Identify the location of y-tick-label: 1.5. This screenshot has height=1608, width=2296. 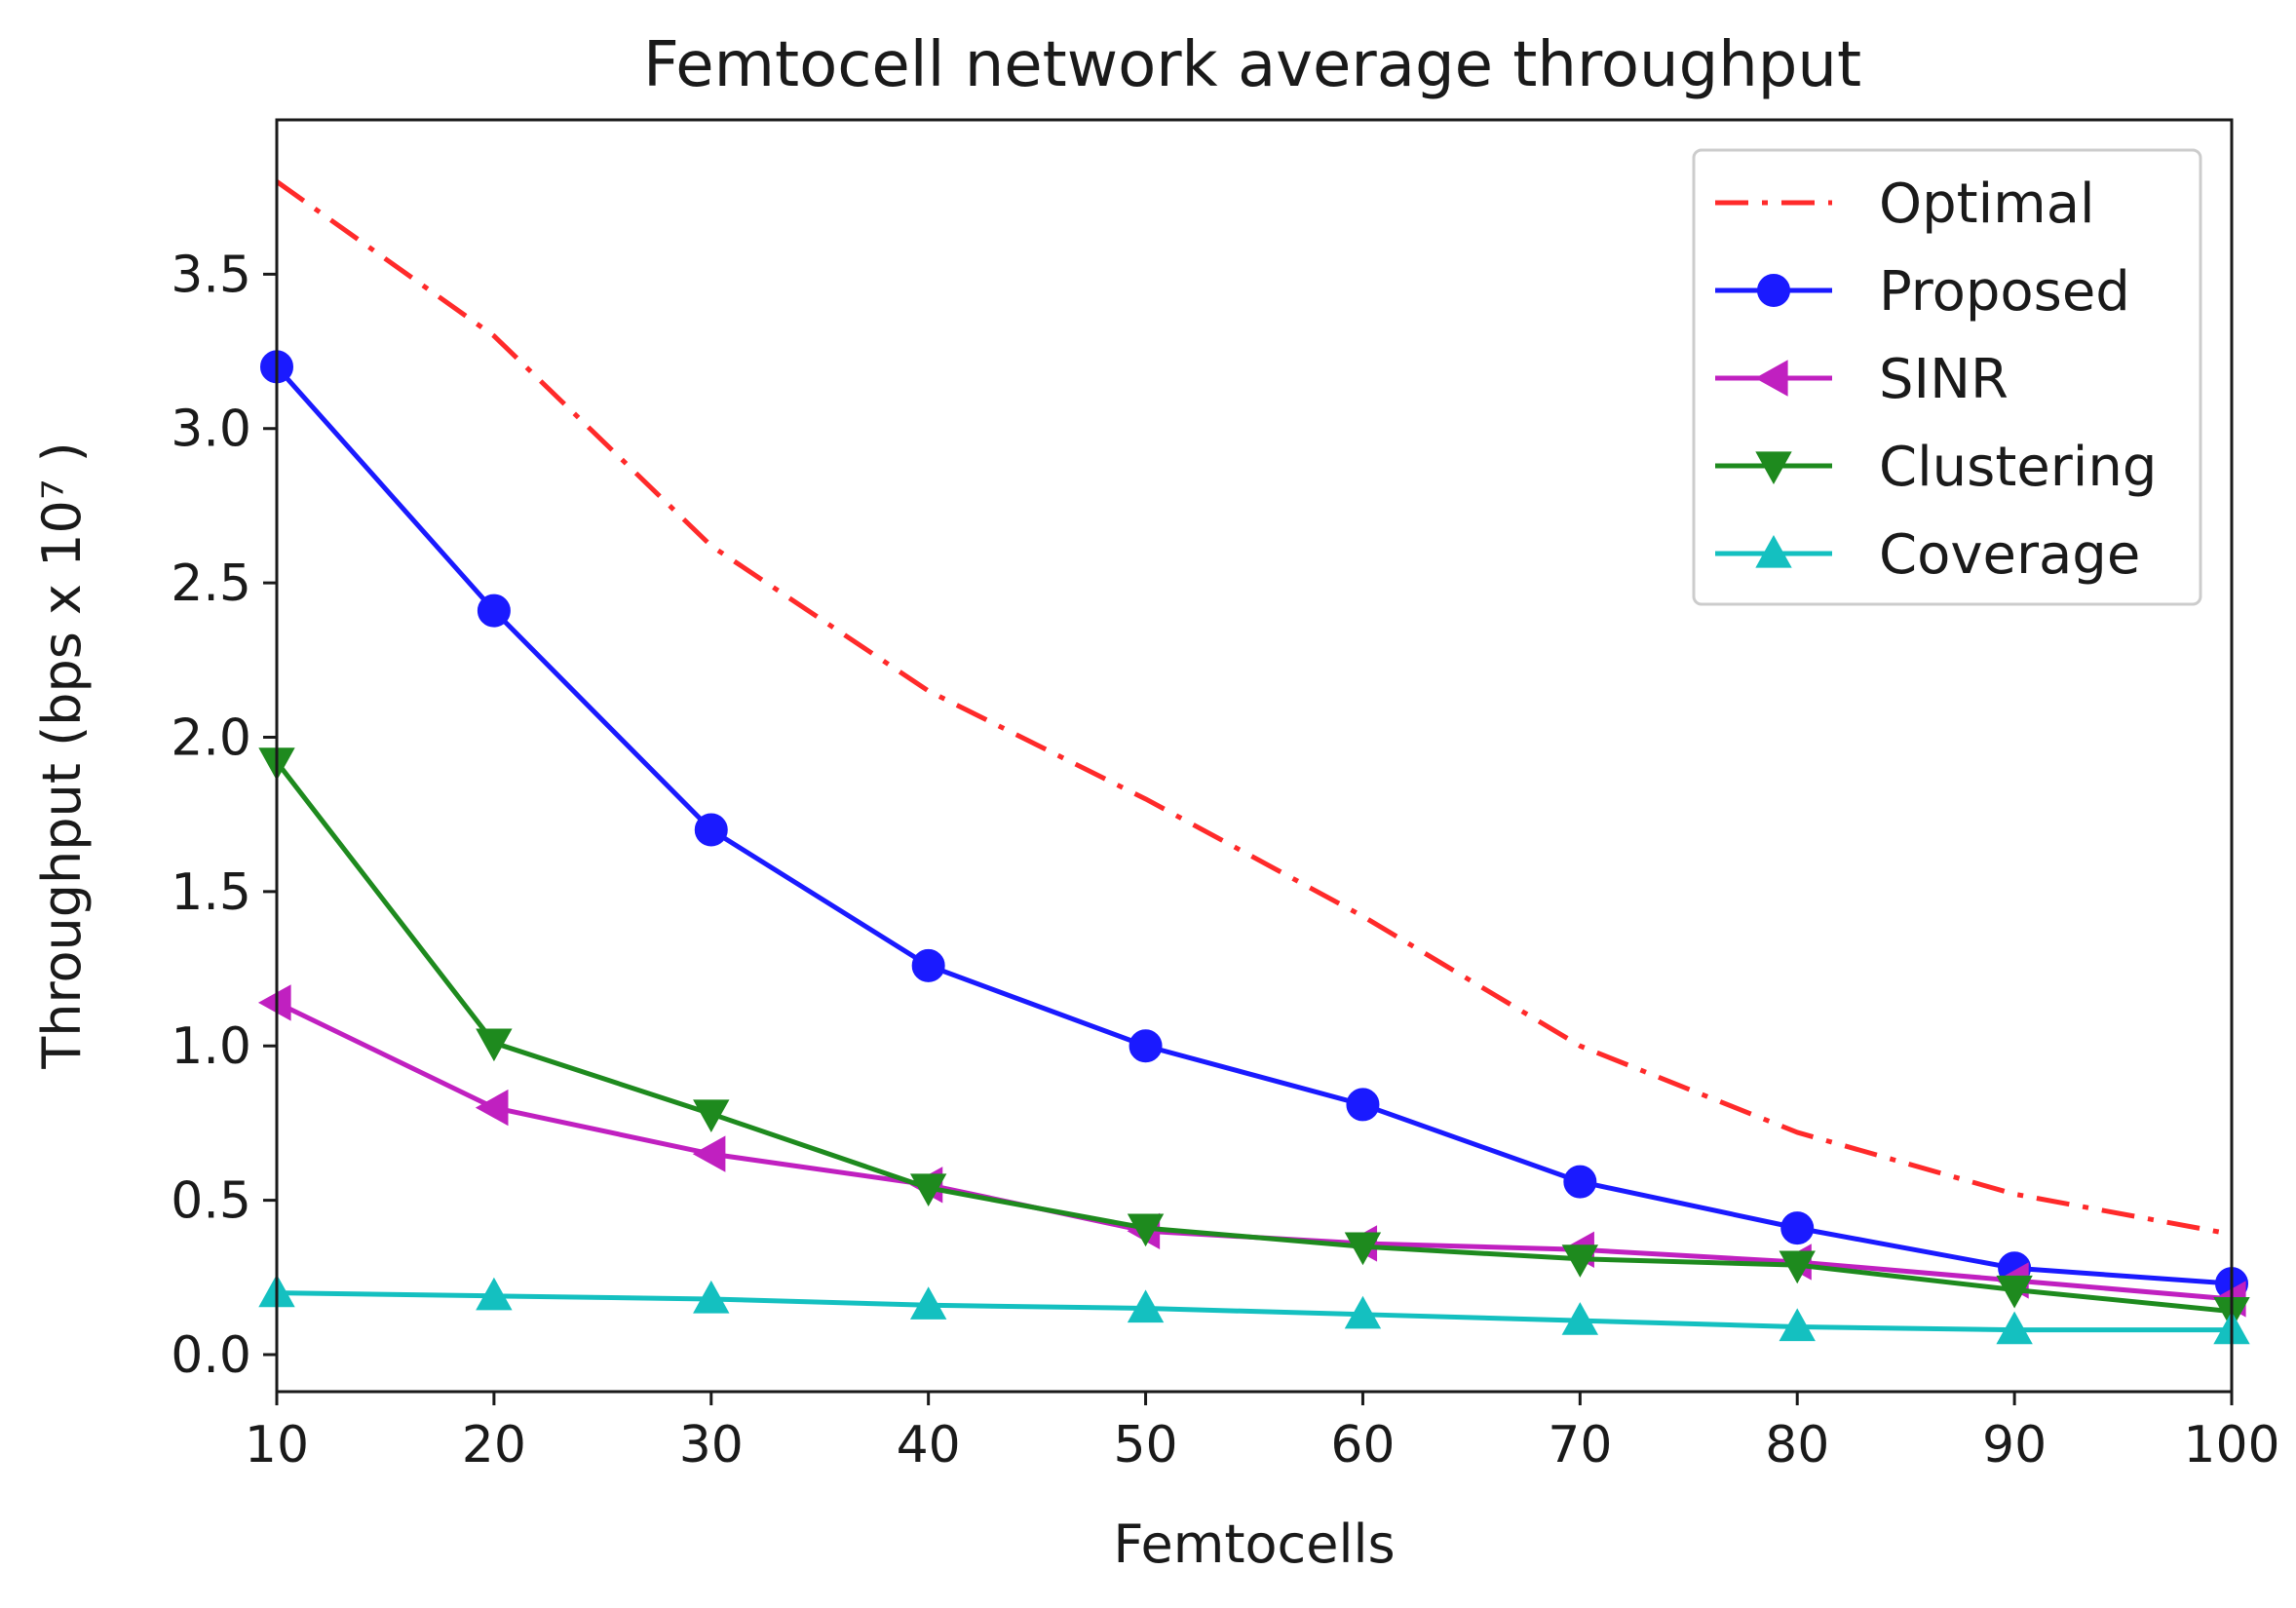
(211, 892).